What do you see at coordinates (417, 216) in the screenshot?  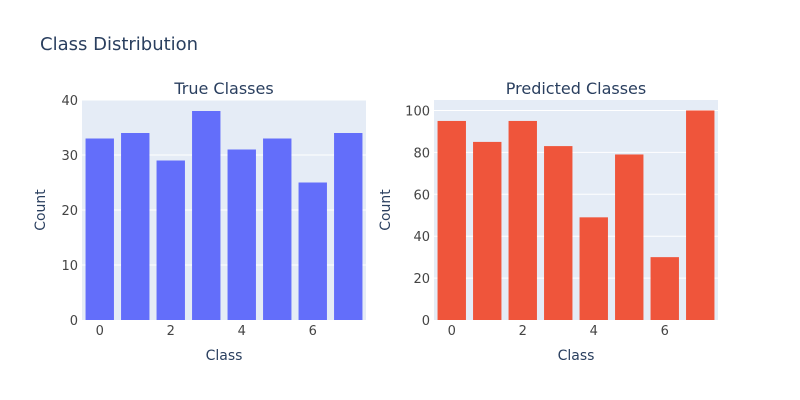 I see `y-ticks-predicted-classes: 0 20 40 60 80 100` at bounding box center [417, 216].